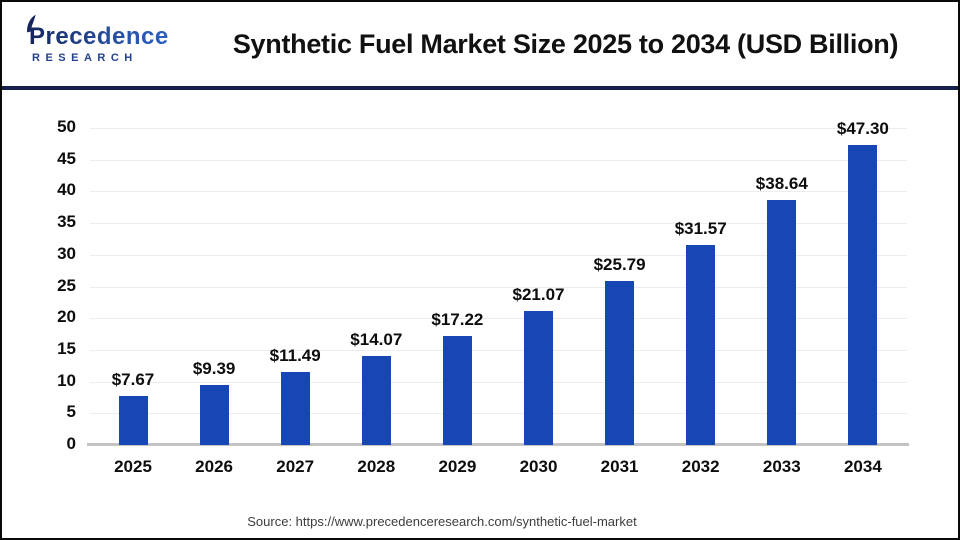  What do you see at coordinates (538, 378) in the screenshot?
I see `bar-2030` at bounding box center [538, 378].